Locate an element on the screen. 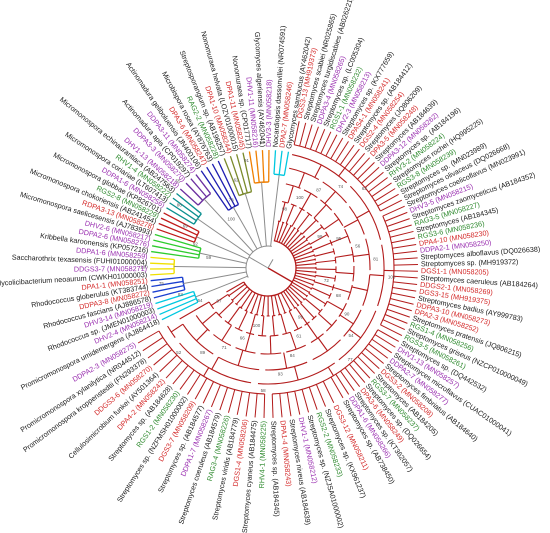  bootstrap-value: 91 is located at coordinates (247, 160).